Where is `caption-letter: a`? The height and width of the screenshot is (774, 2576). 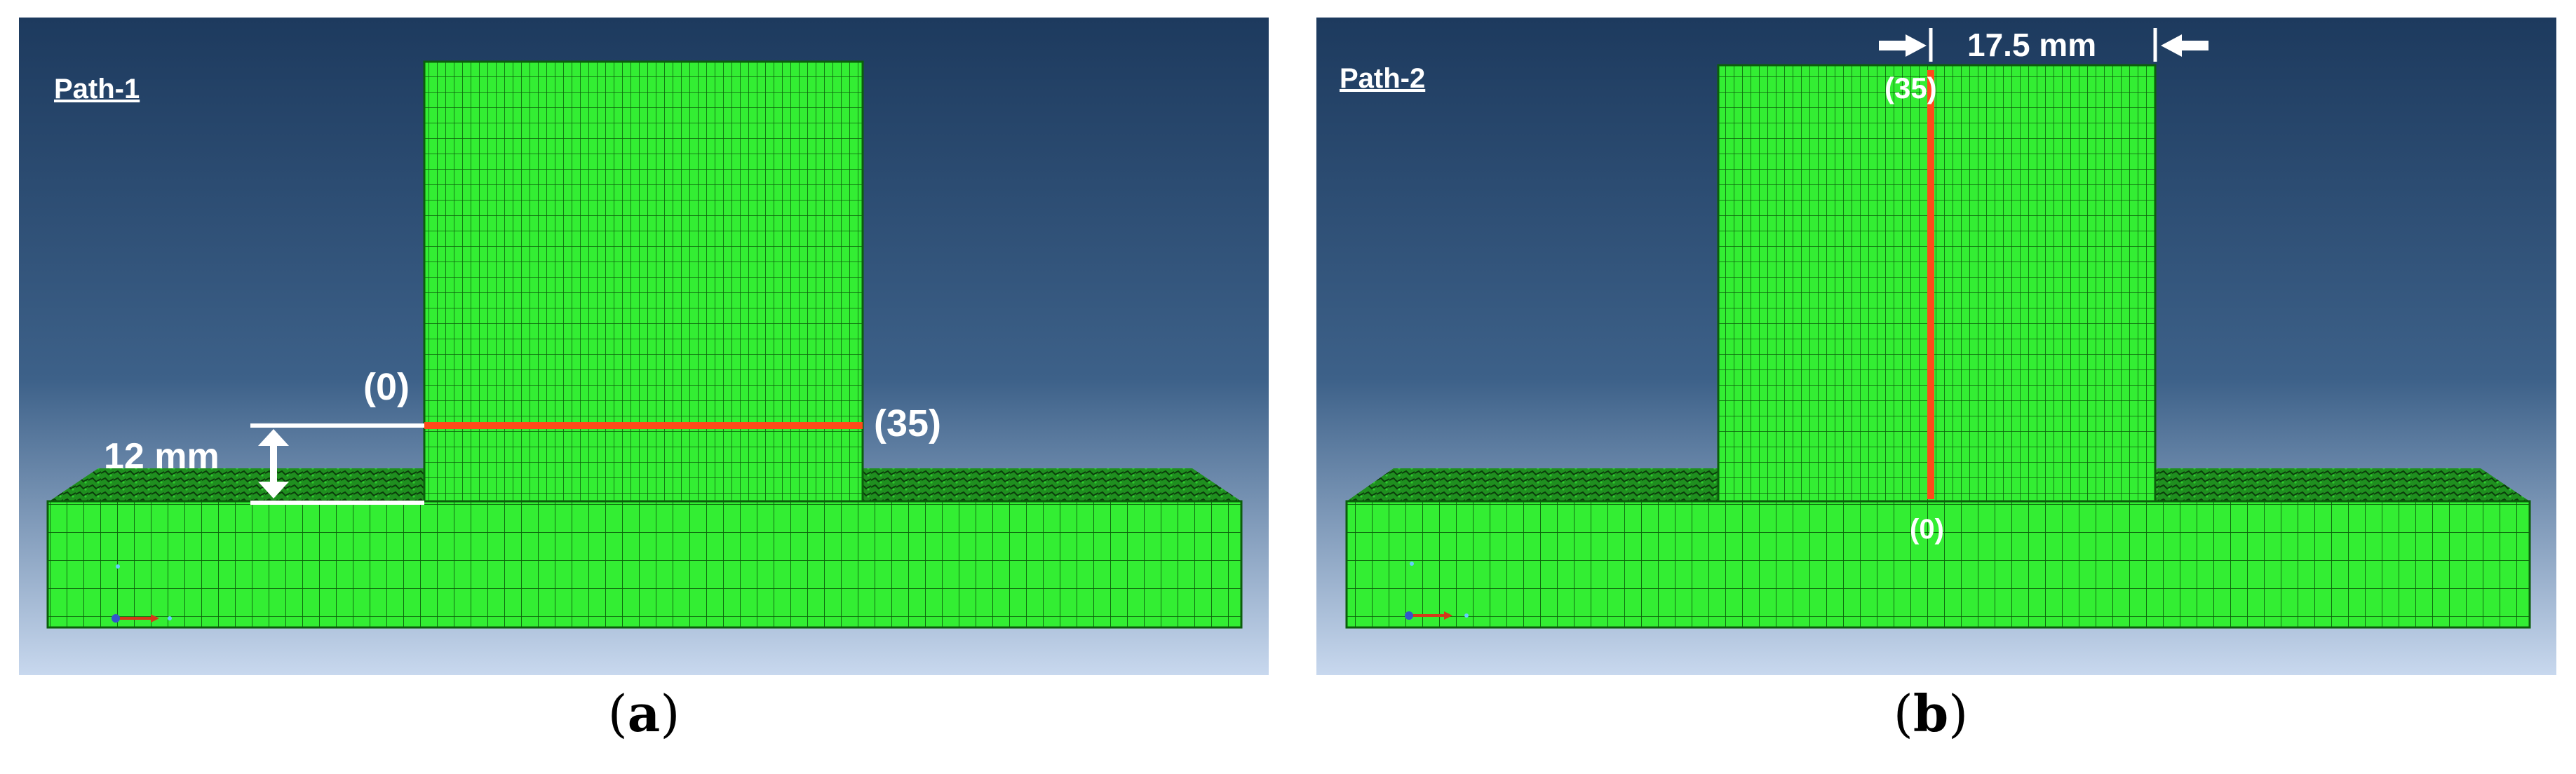
caption-letter: a is located at coordinates (644, 713).